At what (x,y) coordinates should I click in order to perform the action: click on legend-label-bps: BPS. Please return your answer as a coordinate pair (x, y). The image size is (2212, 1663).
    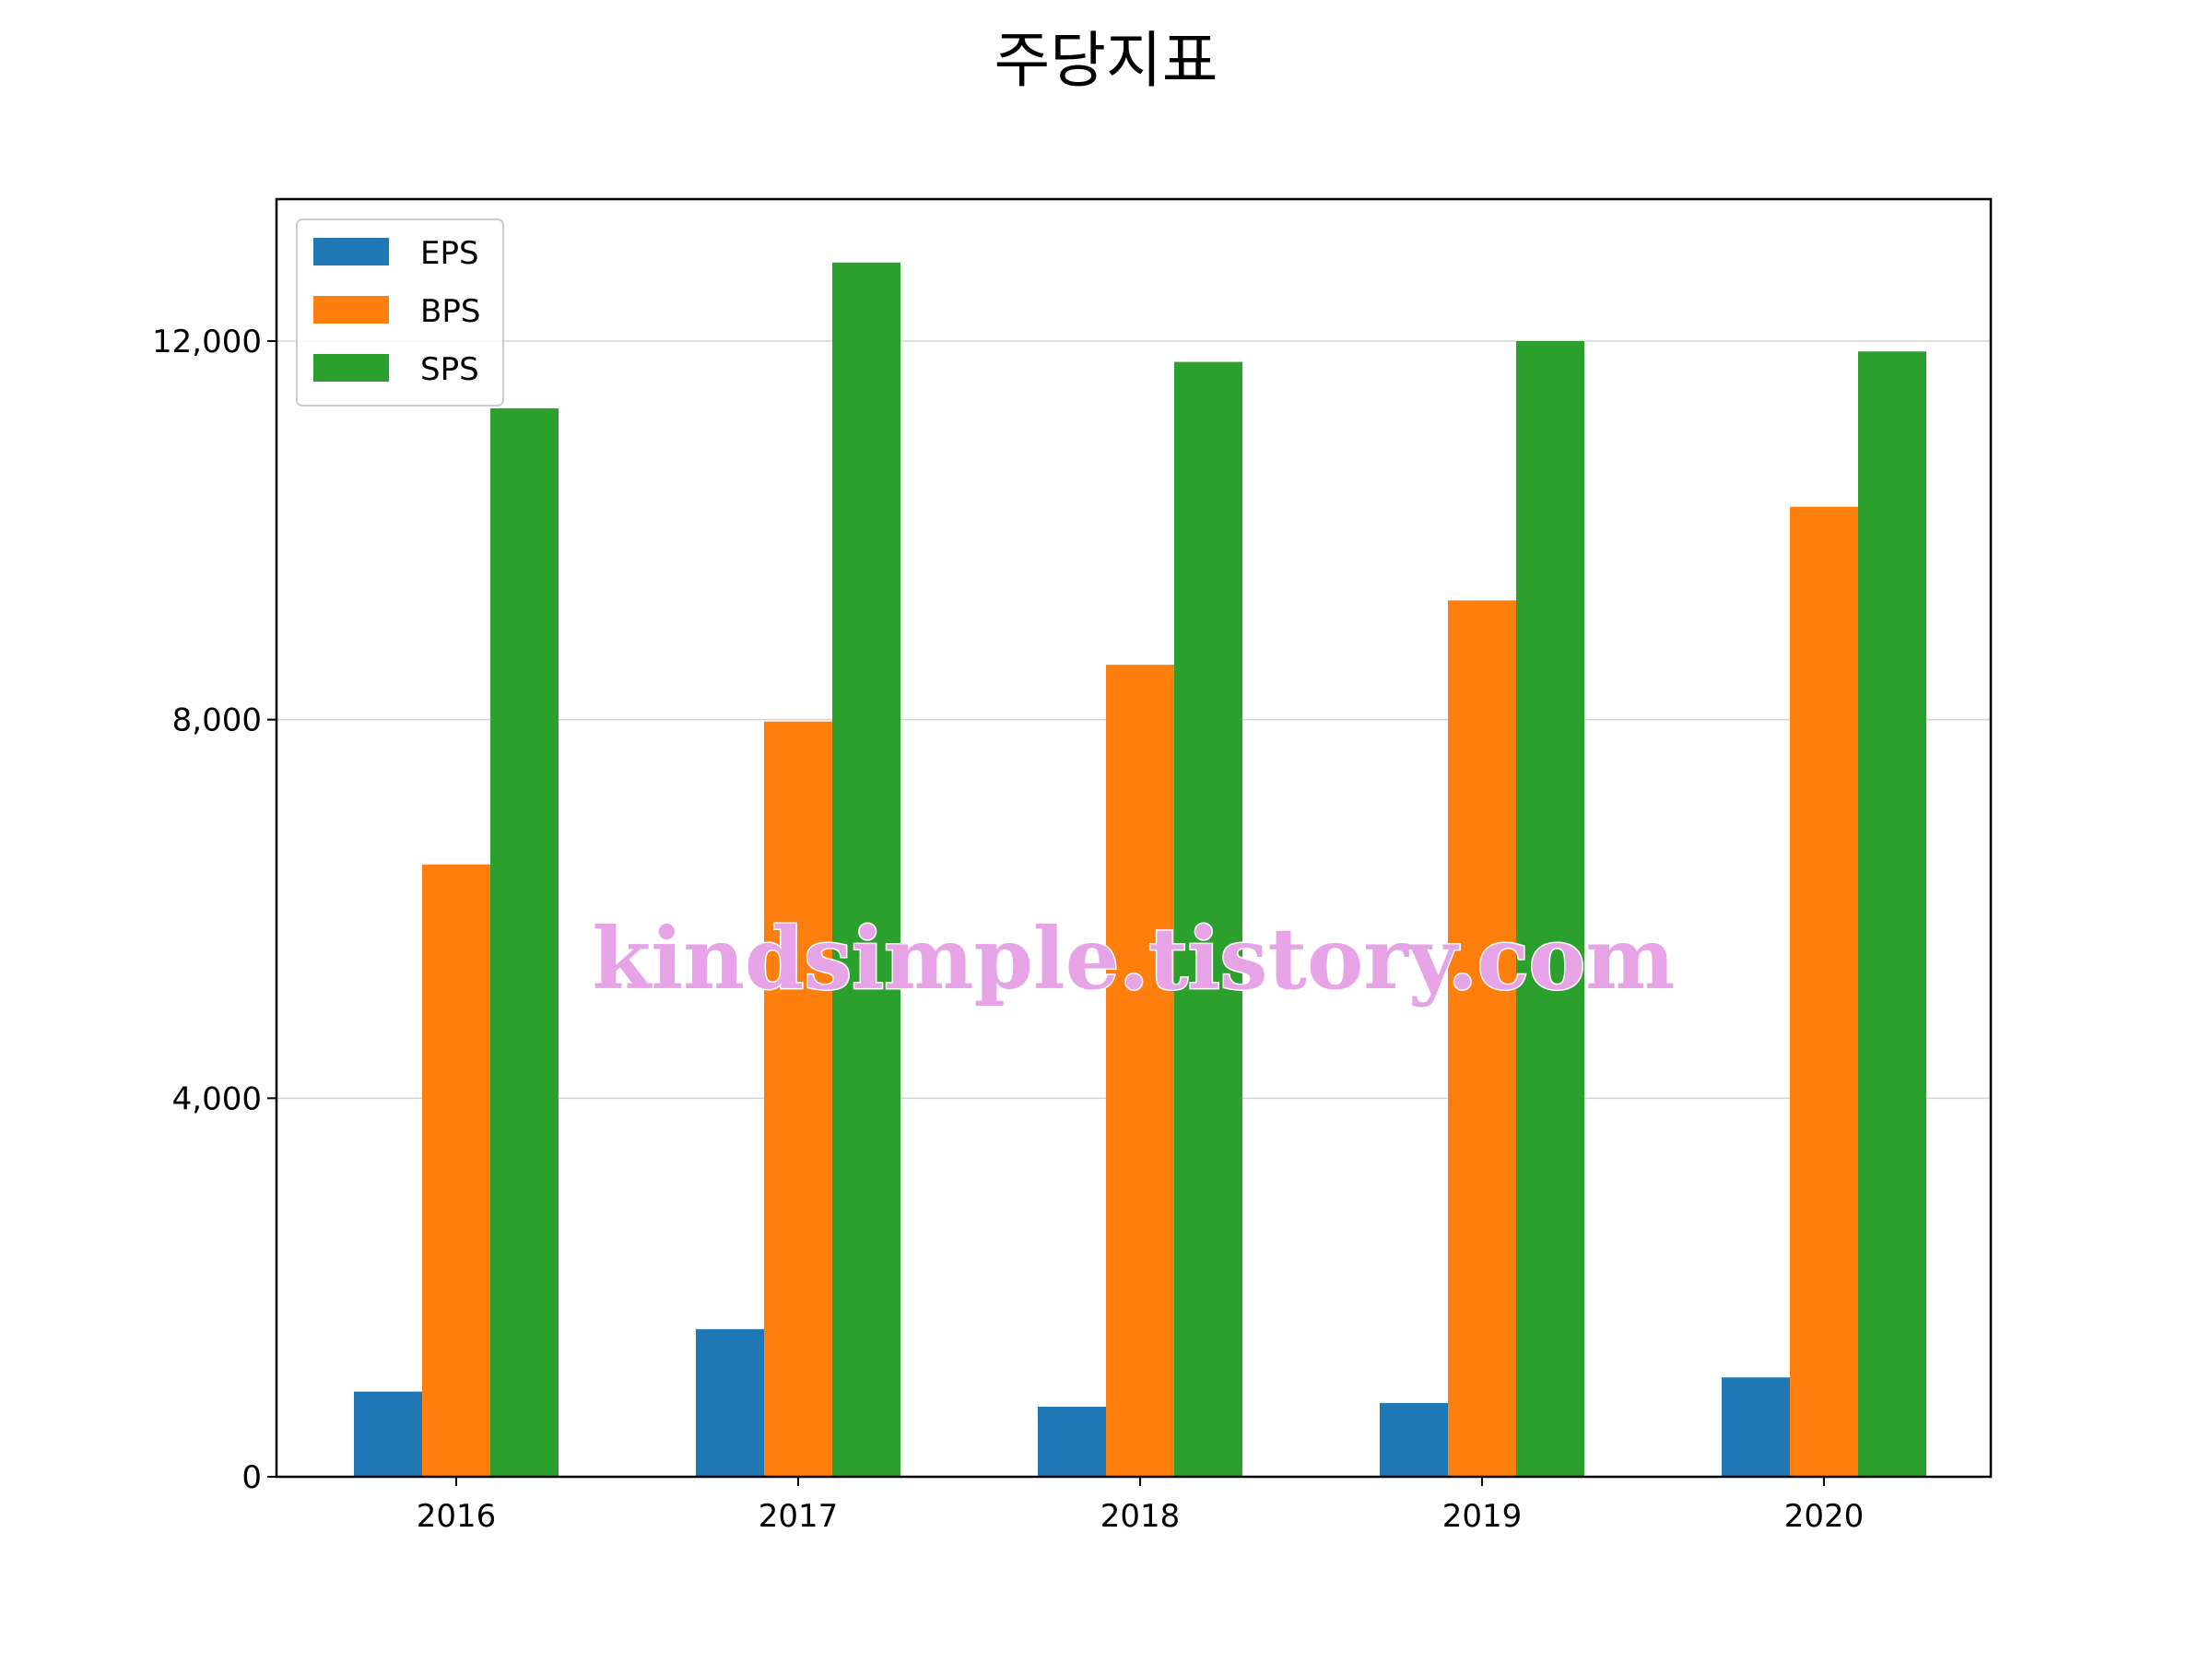
    Looking at the image, I should click on (450, 311).